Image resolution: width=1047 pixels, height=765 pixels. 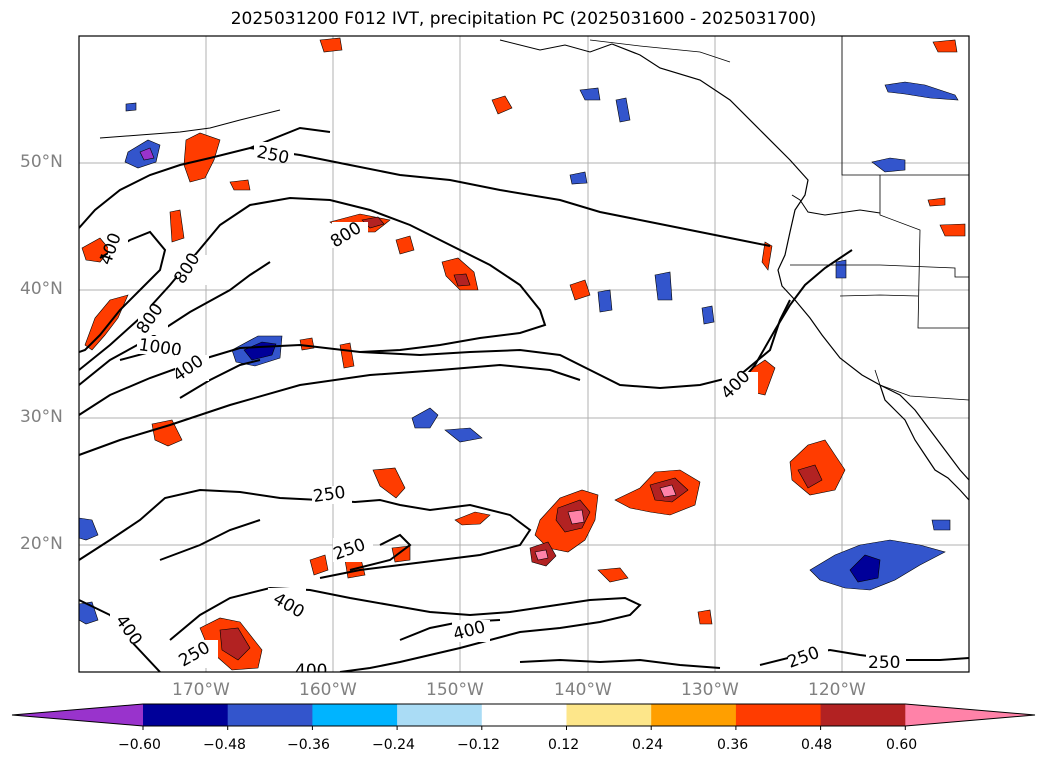 I want to click on colorbar-tick-label: −0.36, so click(x=308, y=745).